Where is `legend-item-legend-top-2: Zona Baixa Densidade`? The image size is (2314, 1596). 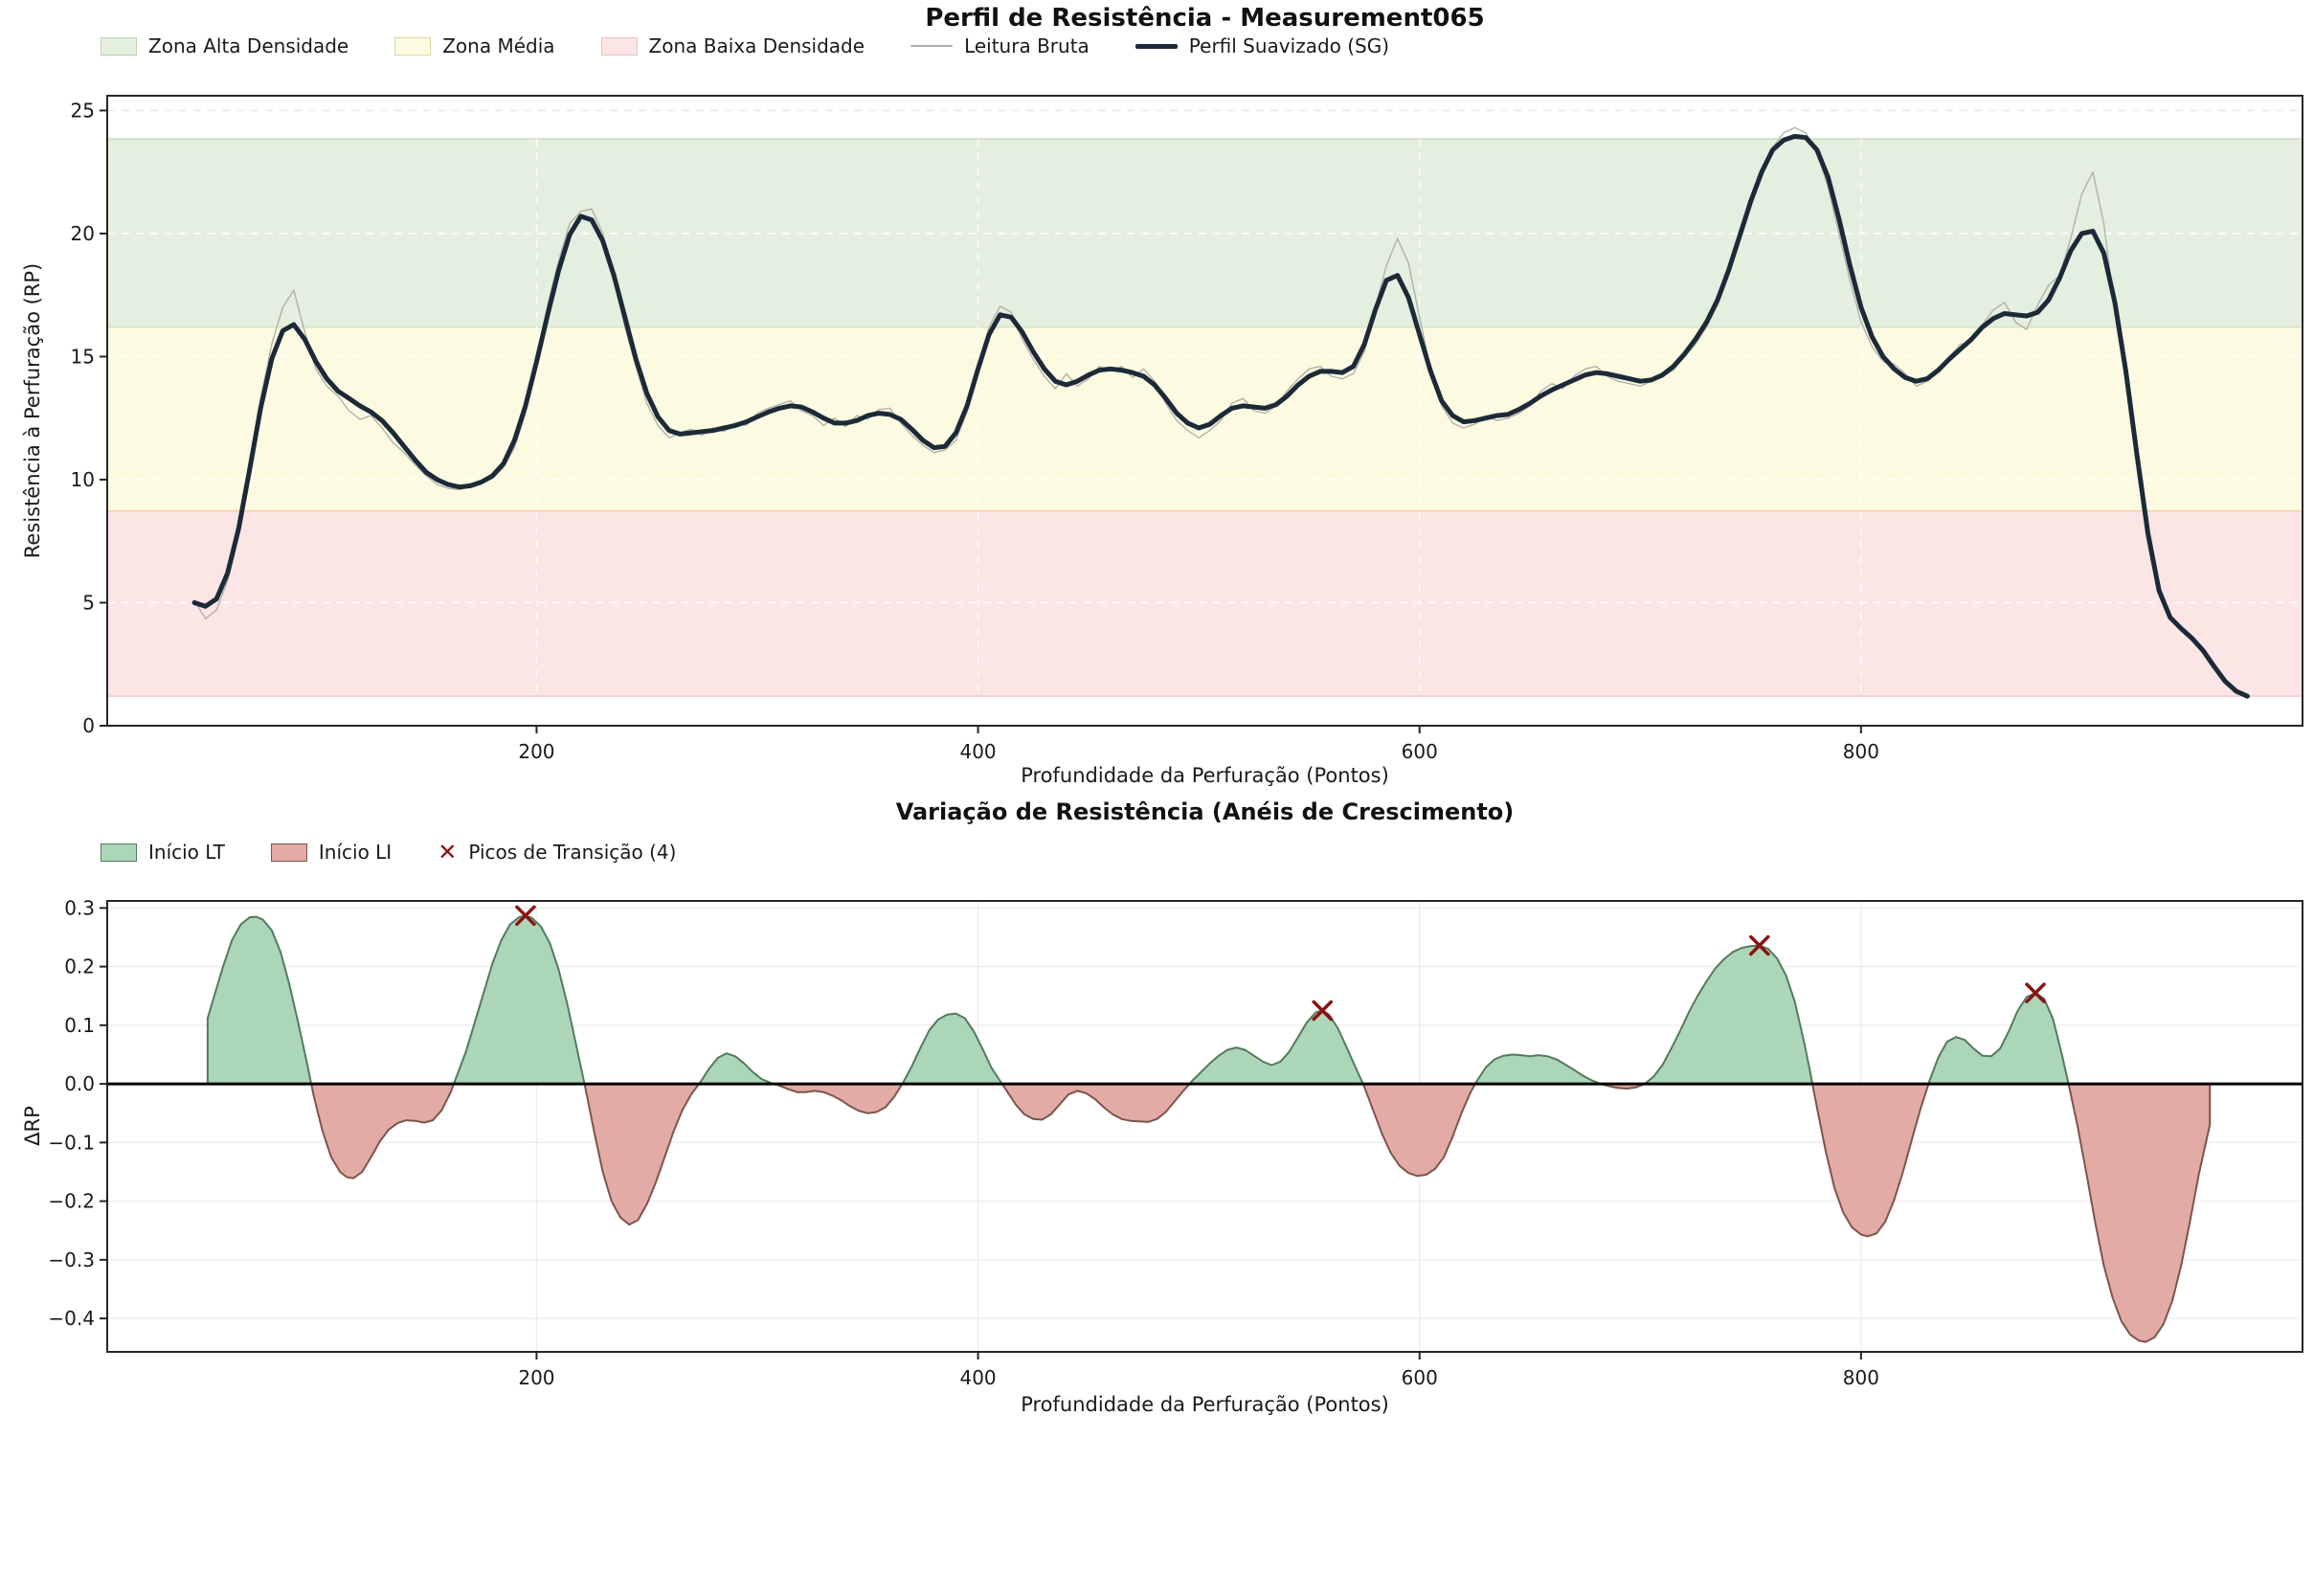
legend-item-legend-top-2: Zona Baixa Densidade is located at coordinates (732, 45).